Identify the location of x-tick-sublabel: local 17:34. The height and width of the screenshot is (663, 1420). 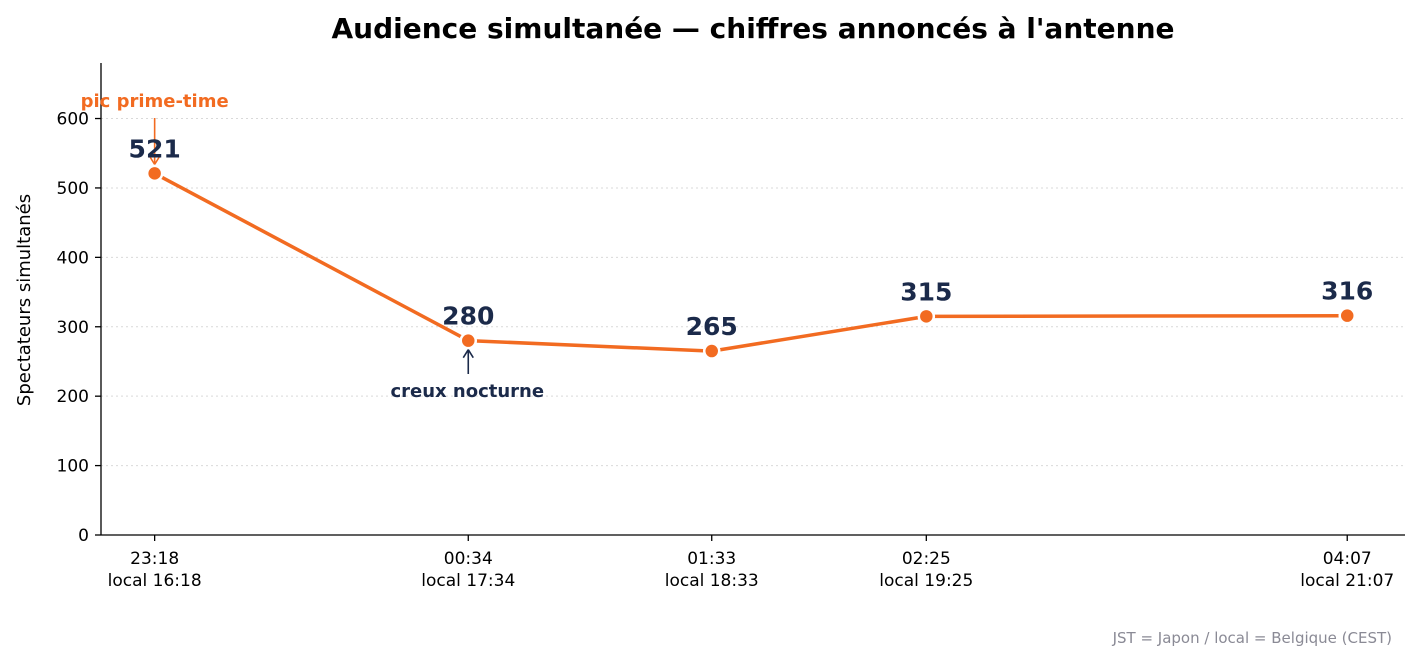
(468, 581).